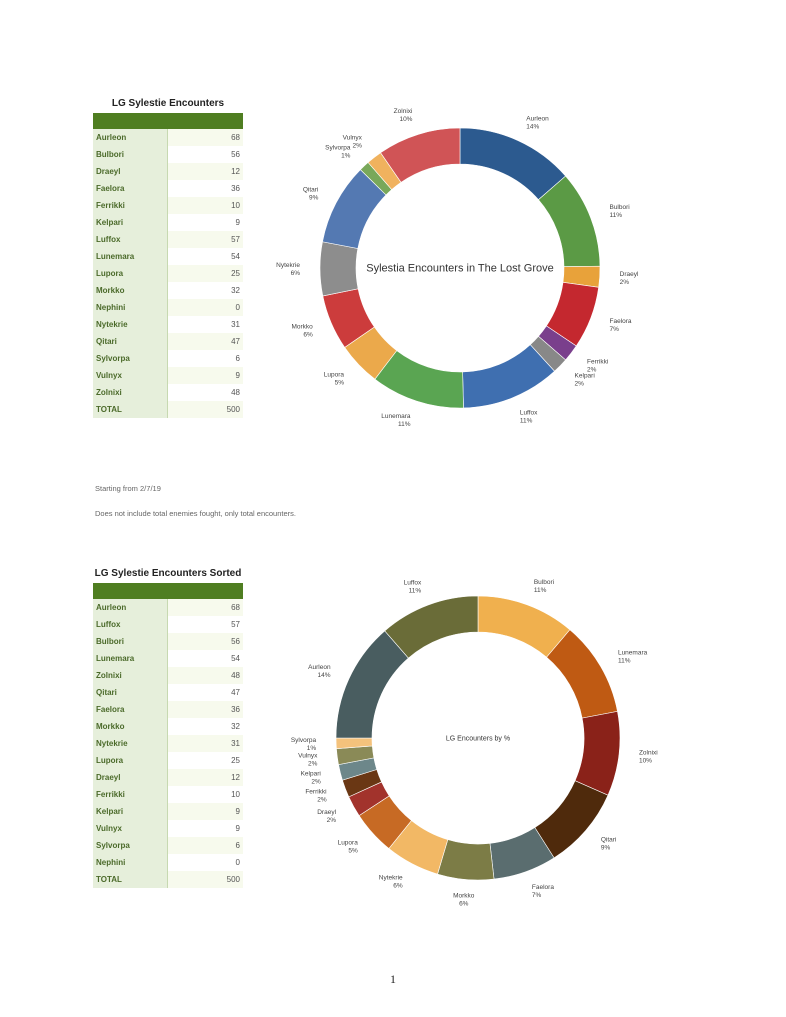  Describe the element at coordinates (205, 409) in the screenshot. I see `row-value: 500` at that location.